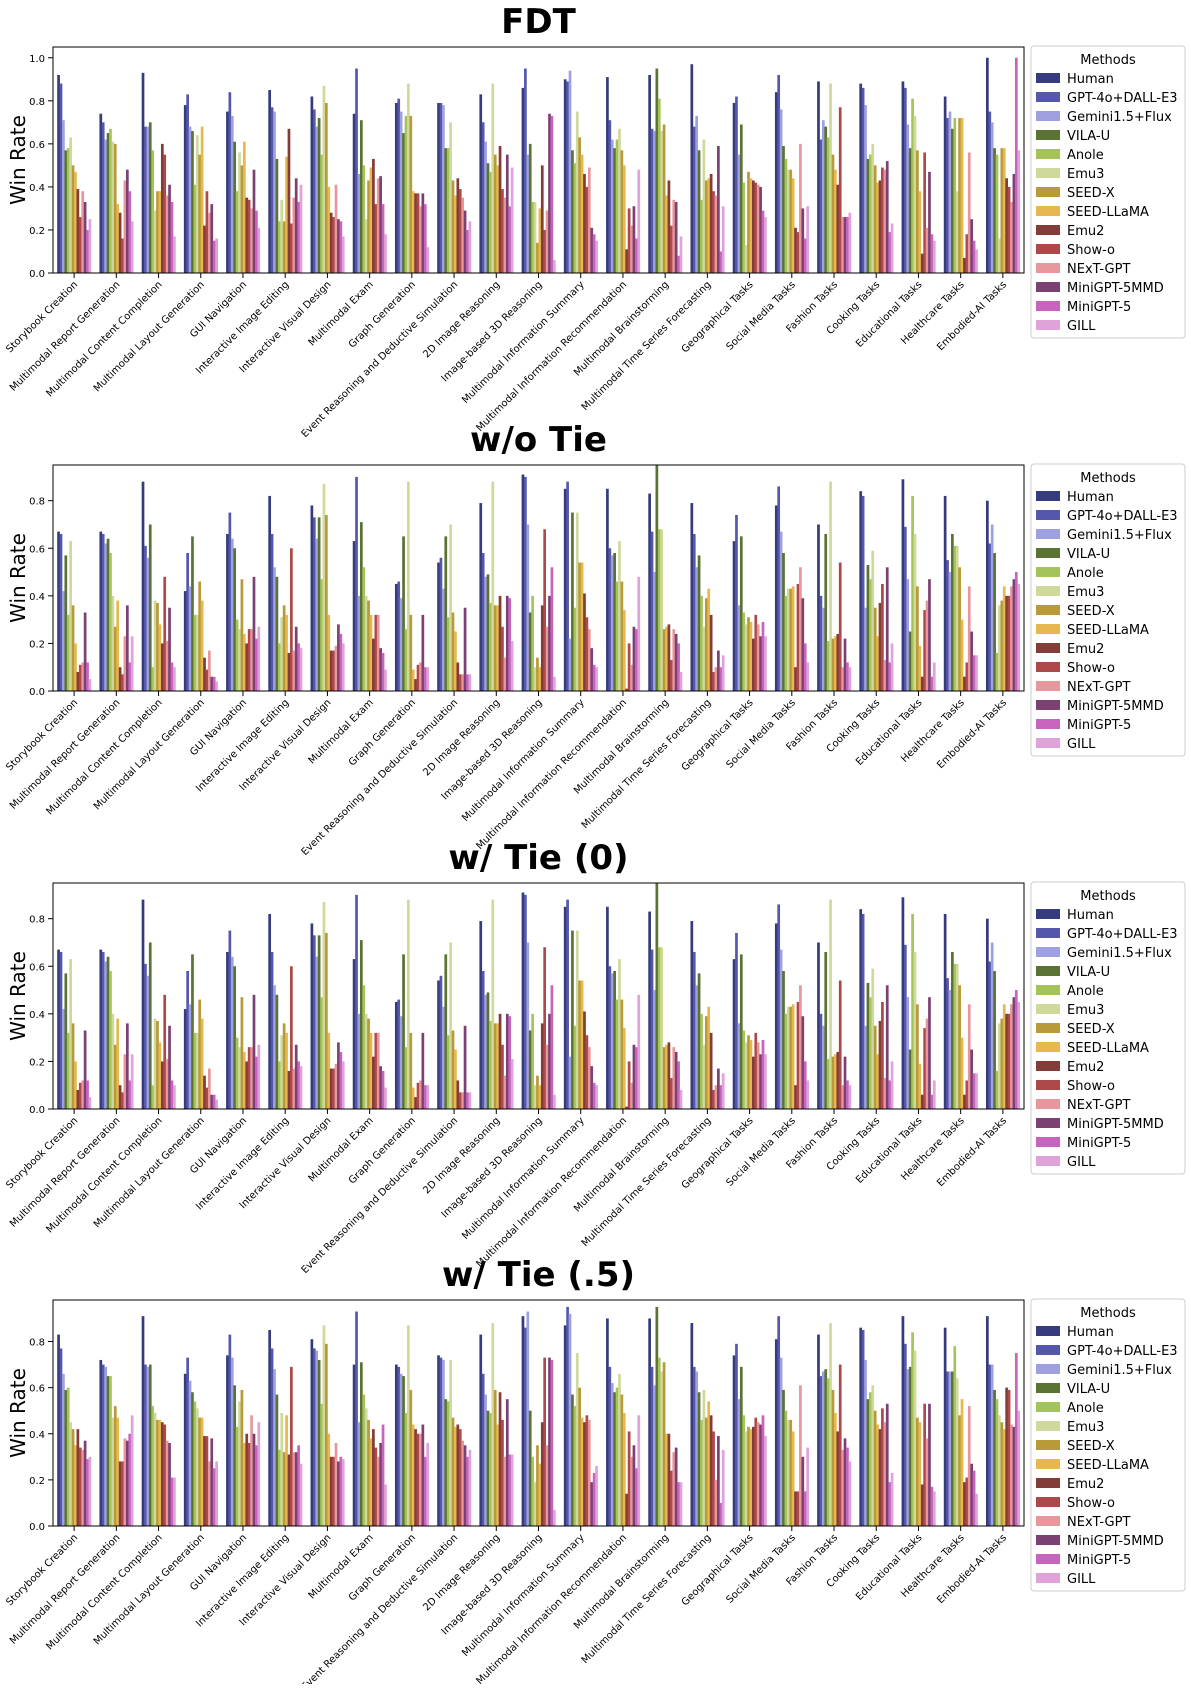  What do you see at coordinates (538, 160) in the screenshot?
I see `plot-frame` at bounding box center [538, 160].